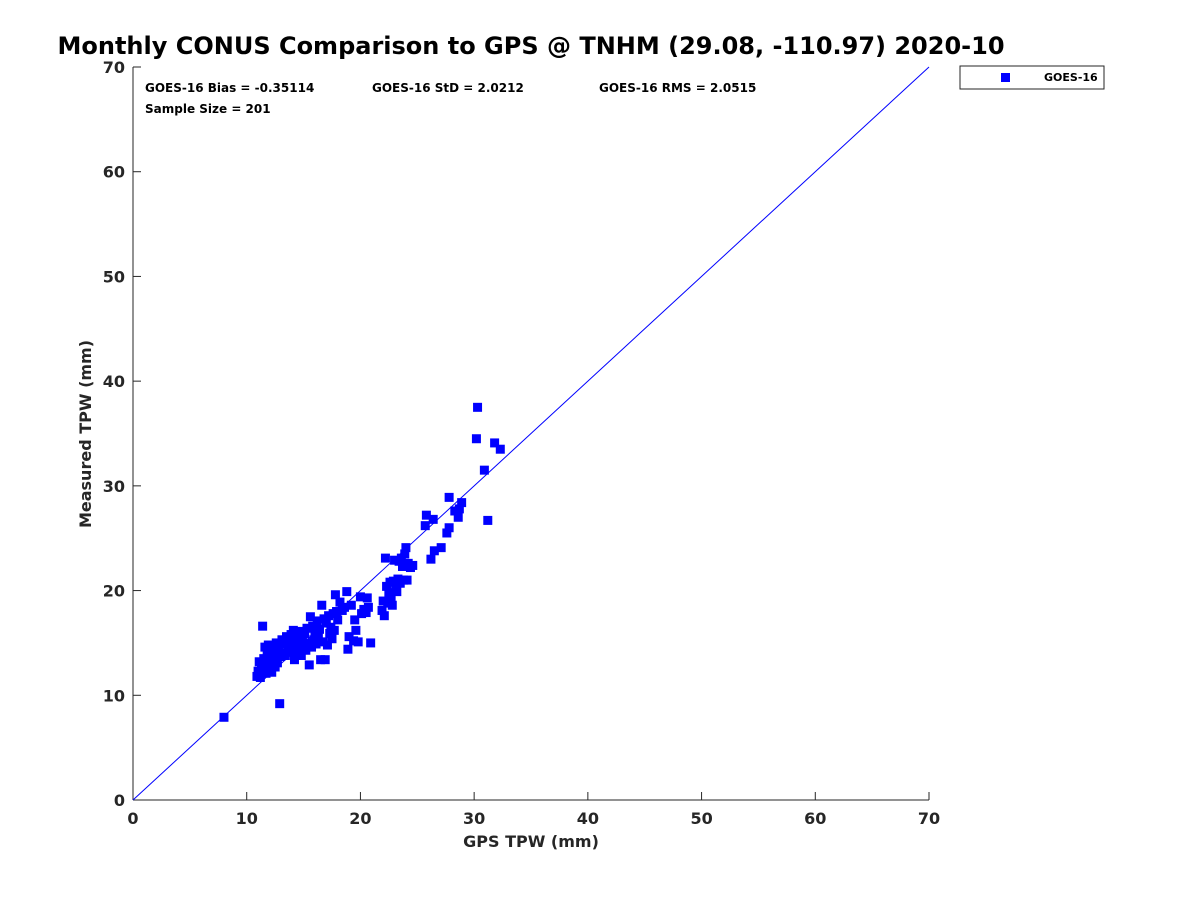 The height and width of the screenshot is (900, 1200). What do you see at coordinates (85, 434) in the screenshot?
I see `y-axis-label: Measured TPW (mm)` at bounding box center [85, 434].